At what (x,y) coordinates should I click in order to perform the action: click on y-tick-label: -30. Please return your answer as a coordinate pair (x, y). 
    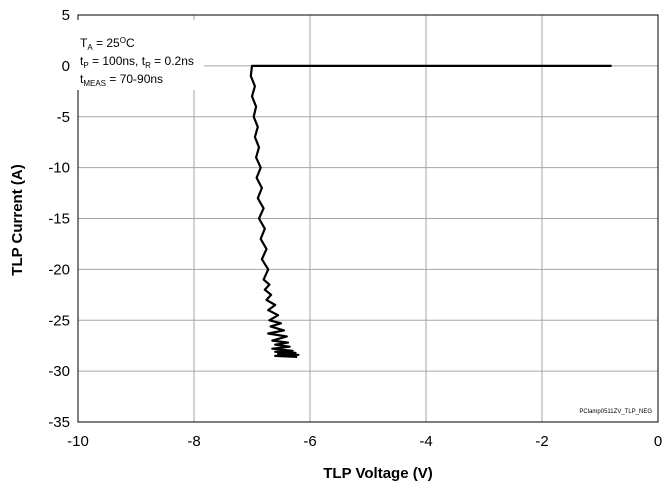
    Looking at the image, I should click on (59, 371).